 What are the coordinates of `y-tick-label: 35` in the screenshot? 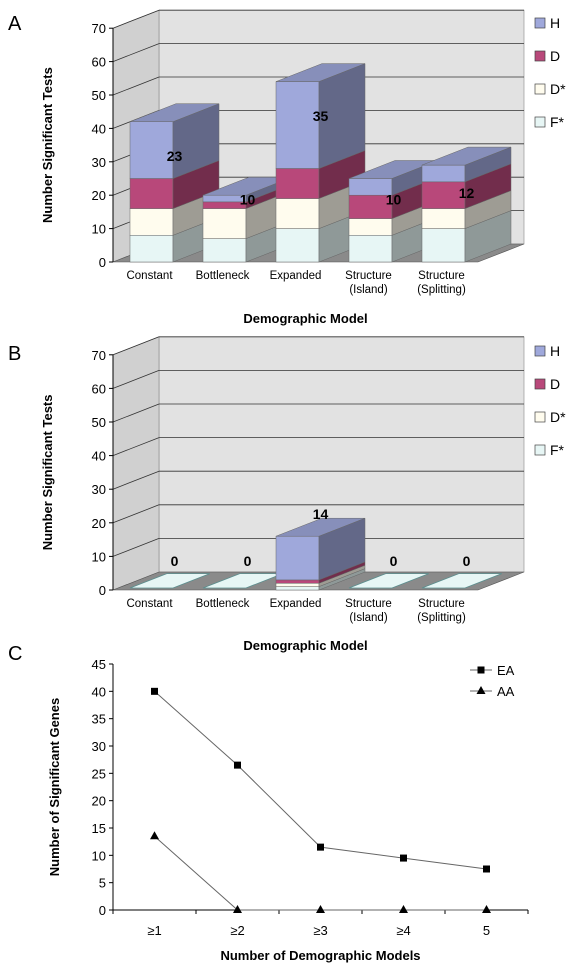 It's located at (99, 719).